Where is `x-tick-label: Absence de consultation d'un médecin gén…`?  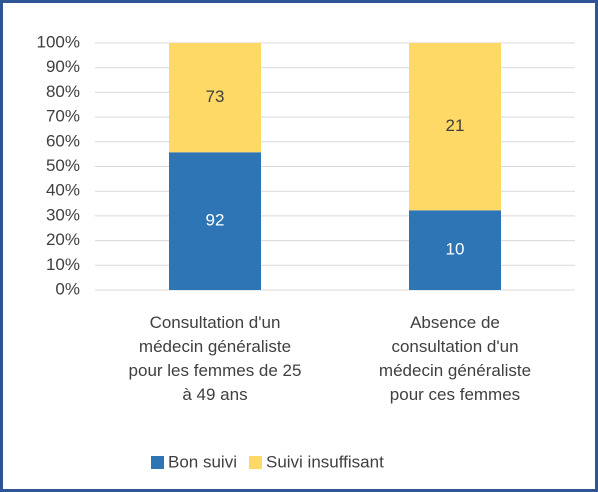
x-tick-label: Absence de consultation d'un médecin gén… is located at coordinates (455, 358).